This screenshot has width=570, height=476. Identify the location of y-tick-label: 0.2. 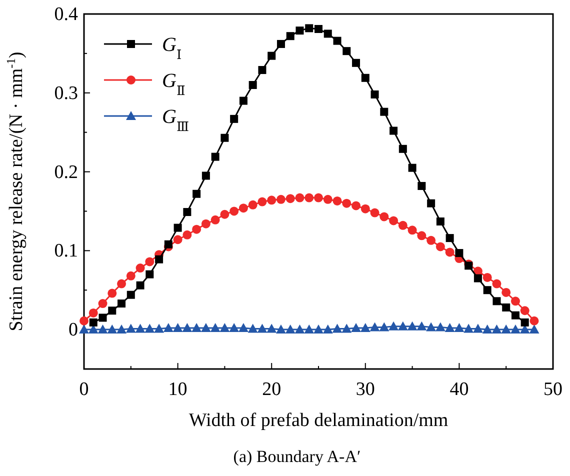
(66, 172).